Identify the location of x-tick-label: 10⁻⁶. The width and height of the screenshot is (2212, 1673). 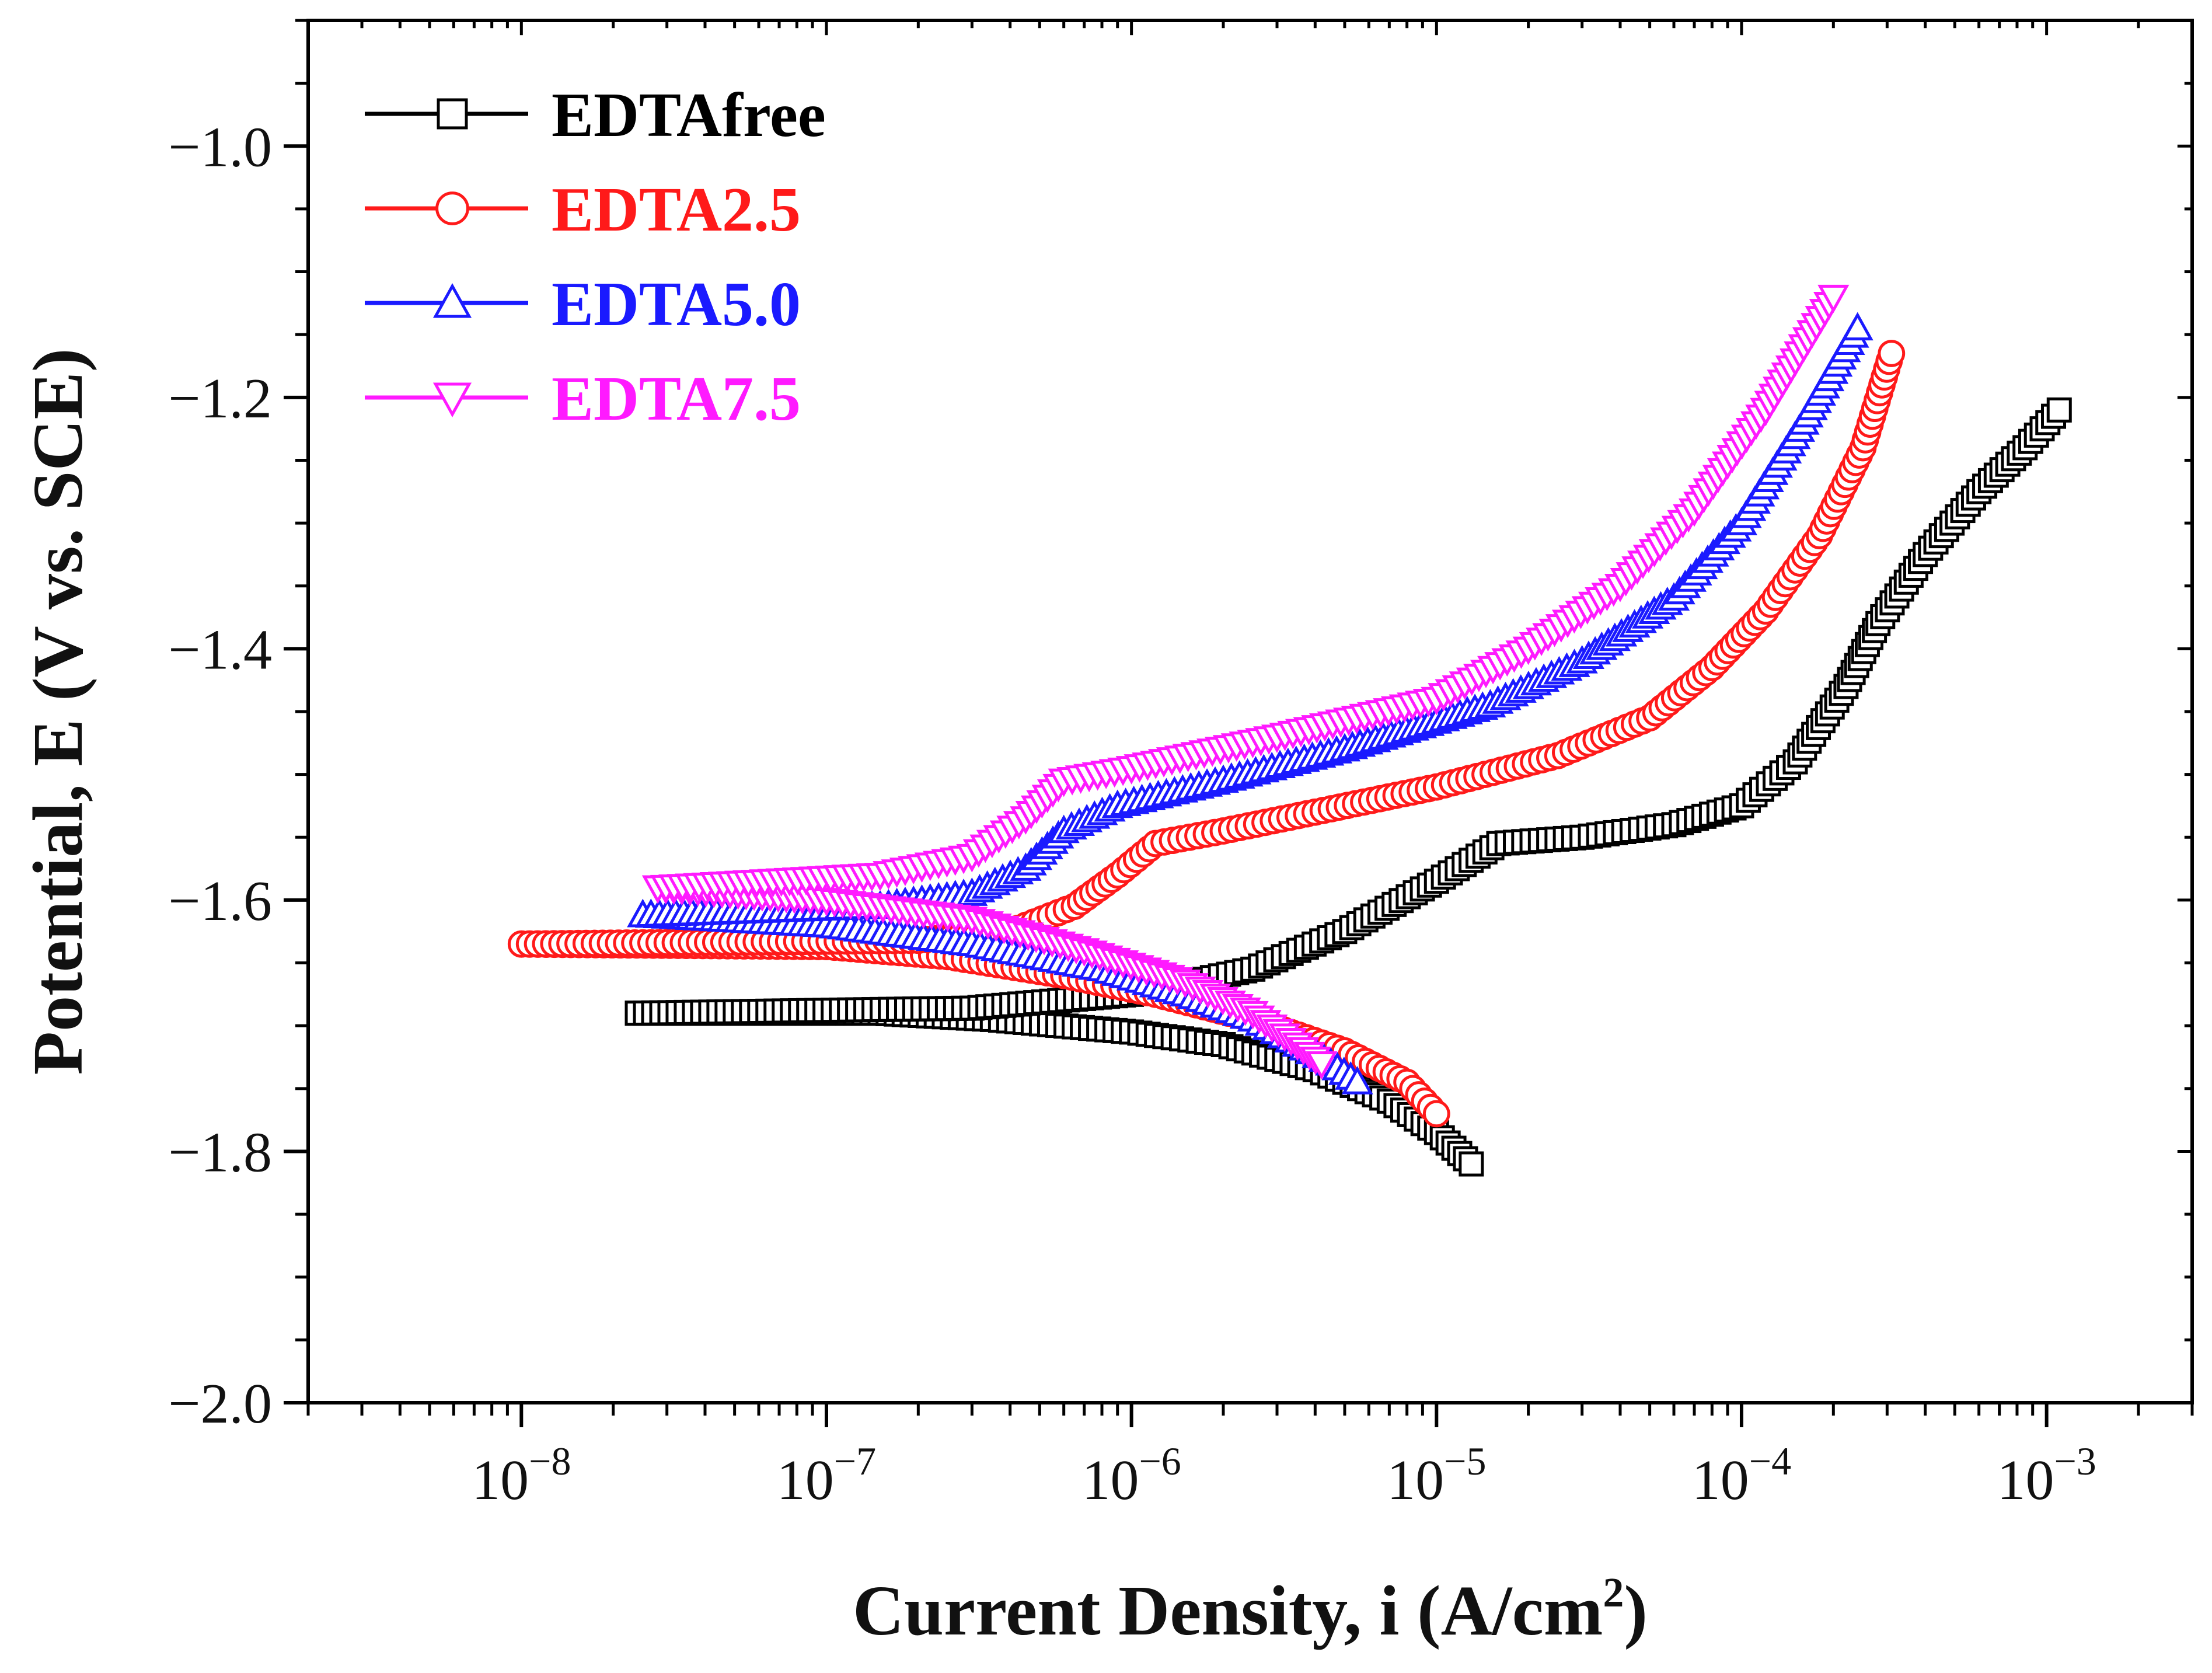
(1131, 1476).